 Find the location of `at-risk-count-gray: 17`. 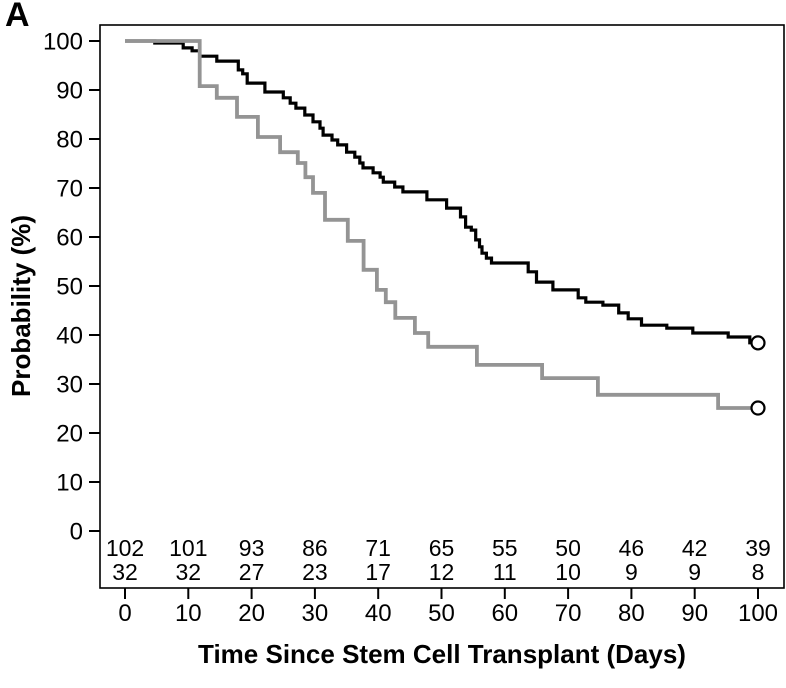

at-risk-count-gray: 17 is located at coordinates (378, 572).